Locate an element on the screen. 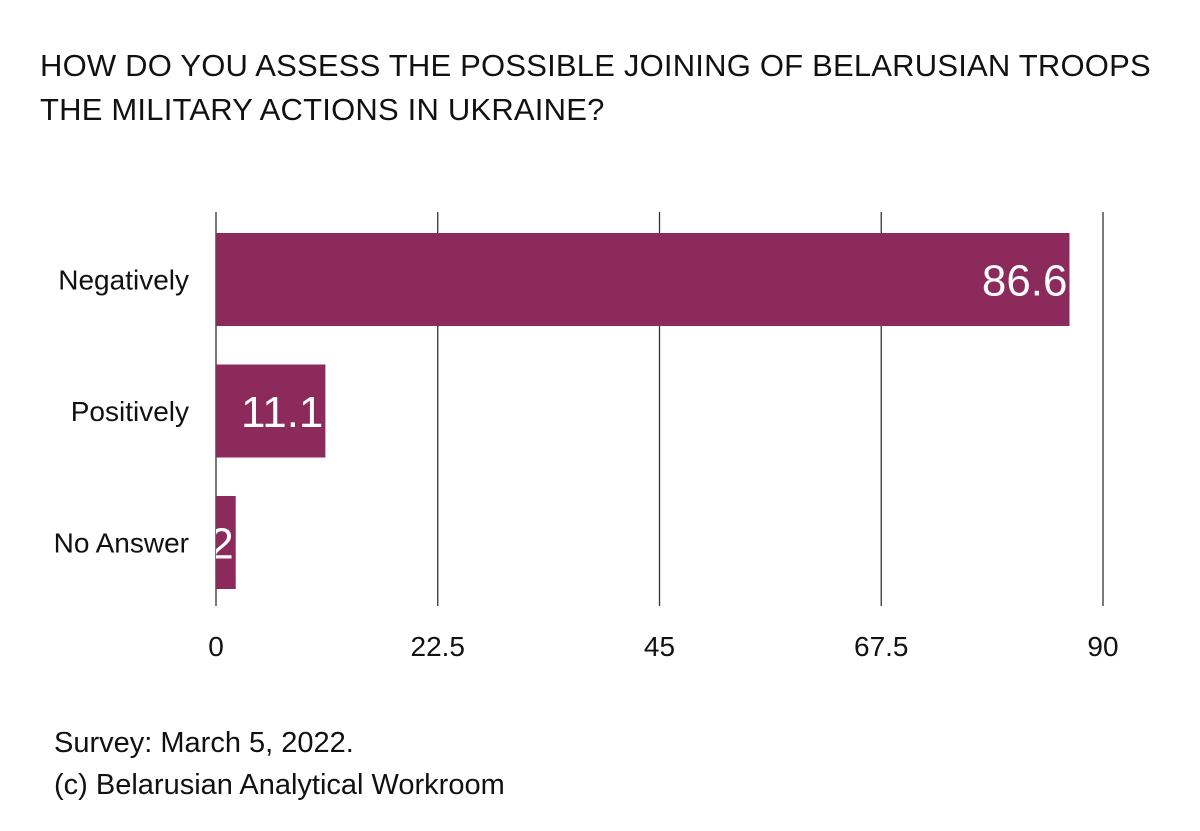 This screenshot has height=831, width=1200. x-tick-label-4: 90 is located at coordinates (1102, 646).